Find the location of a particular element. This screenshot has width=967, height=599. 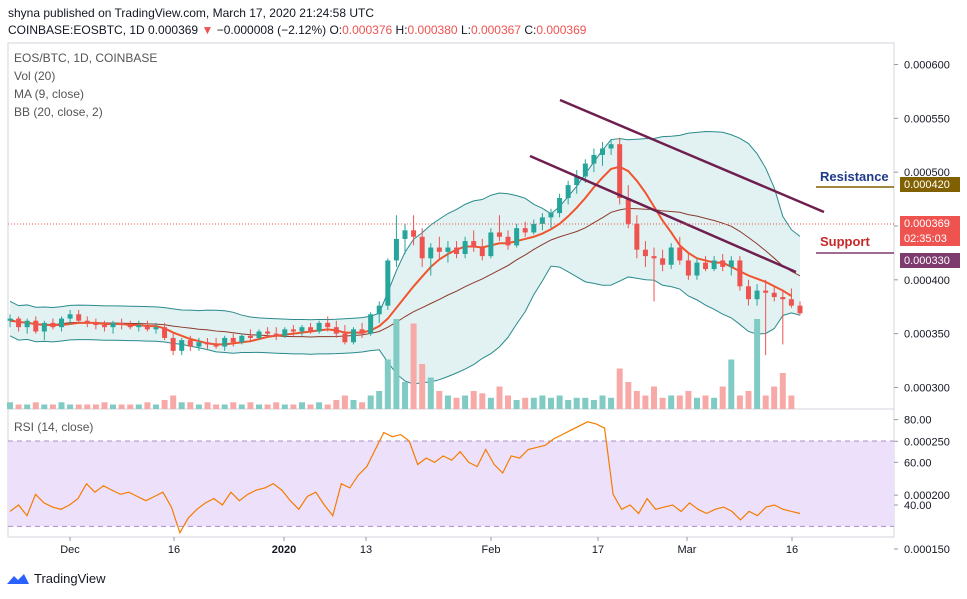

legend-title: EOS/BTC, 1D, COINBASE is located at coordinates (85, 58).